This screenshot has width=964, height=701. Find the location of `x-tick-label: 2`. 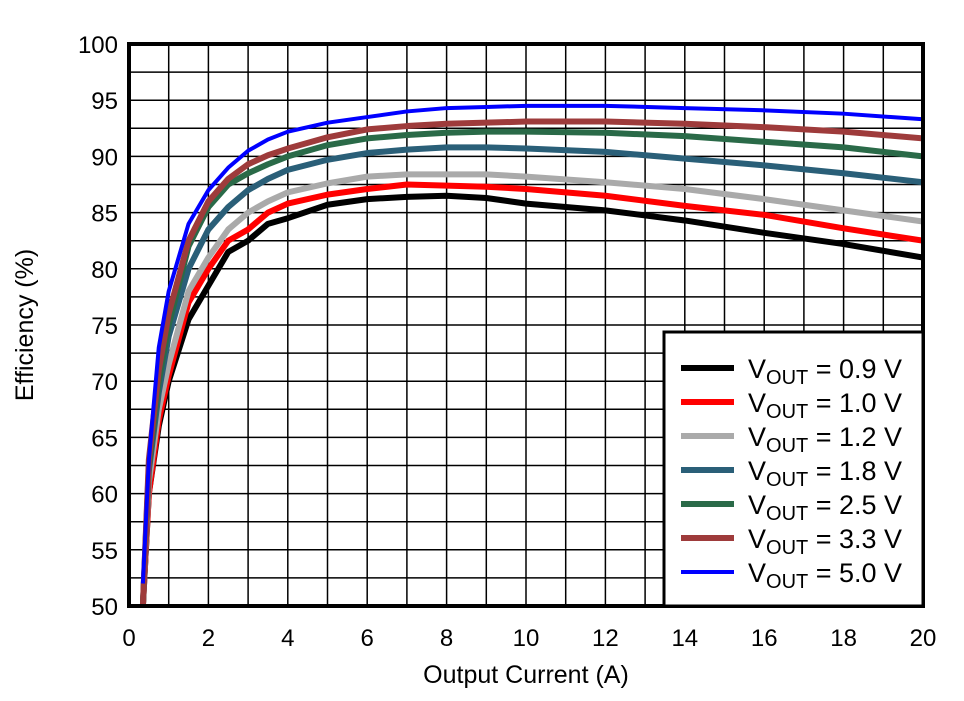

x-tick-label: 2 is located at coordinates (208, 638).